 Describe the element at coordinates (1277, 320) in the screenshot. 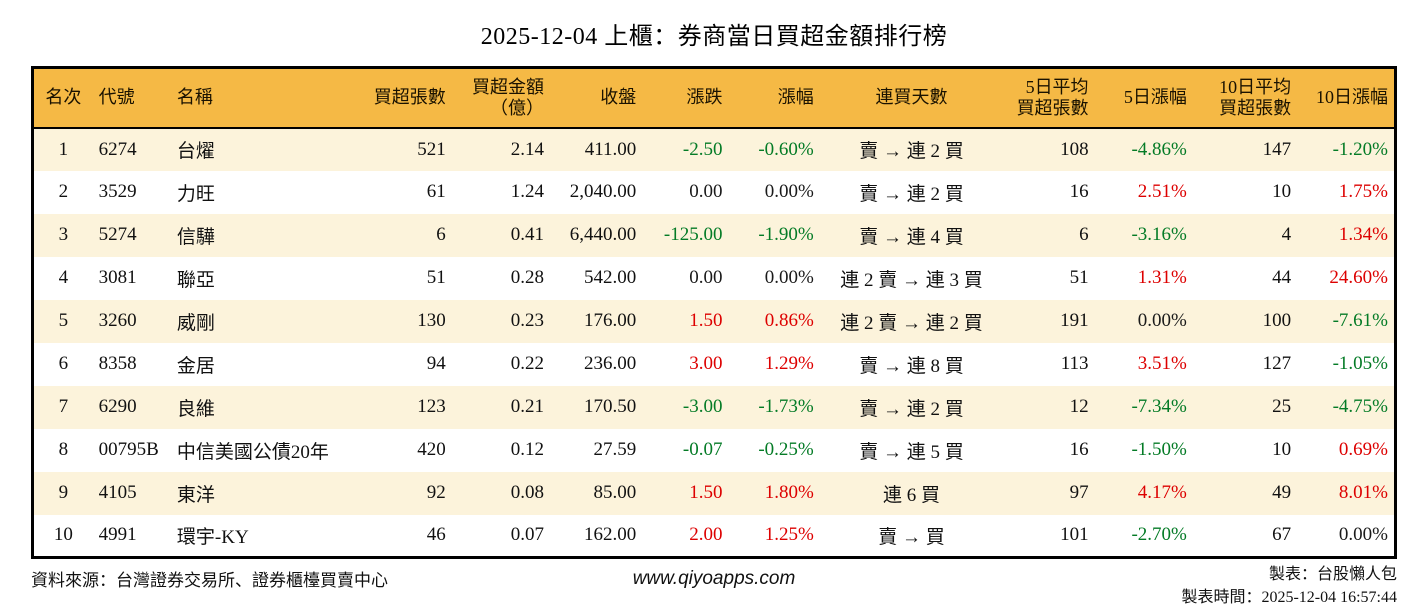

I see `cell-avg10: 100` at that location.